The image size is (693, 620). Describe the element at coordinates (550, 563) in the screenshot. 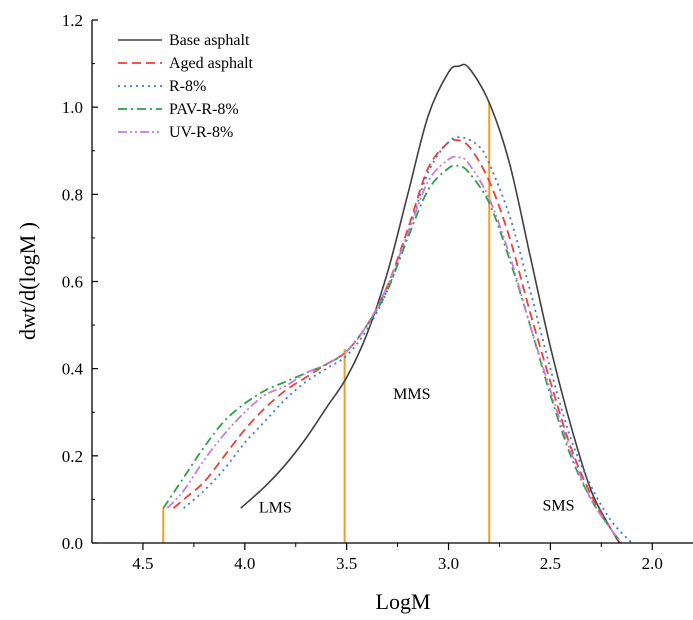

I see `x-tick-label: 2.5` at that location.